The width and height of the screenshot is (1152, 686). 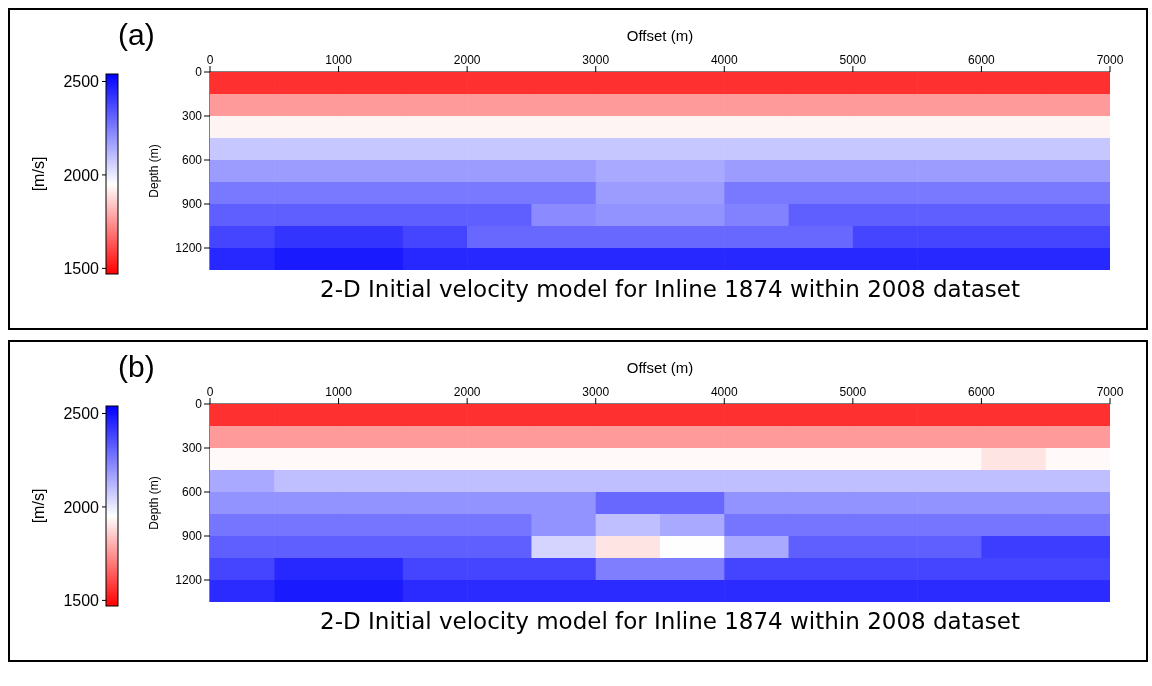 I want to click on text: (a), so click(x=136, y=35).